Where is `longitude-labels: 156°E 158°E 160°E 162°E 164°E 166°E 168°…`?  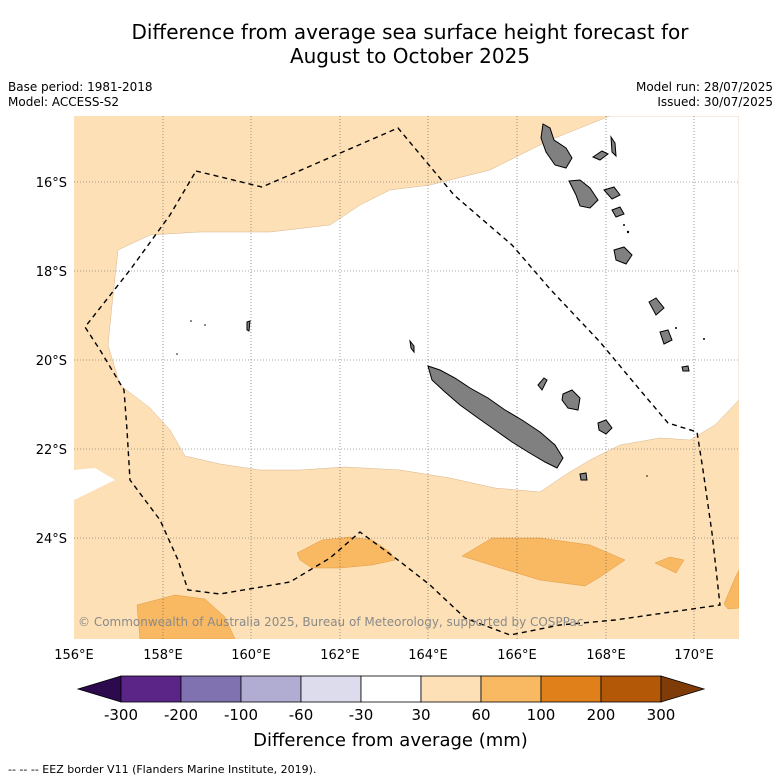
longitude-labels: 156°E 158°E 160°E 162°E 164°E 166°E 168°… is located at coordinates (384, 655).